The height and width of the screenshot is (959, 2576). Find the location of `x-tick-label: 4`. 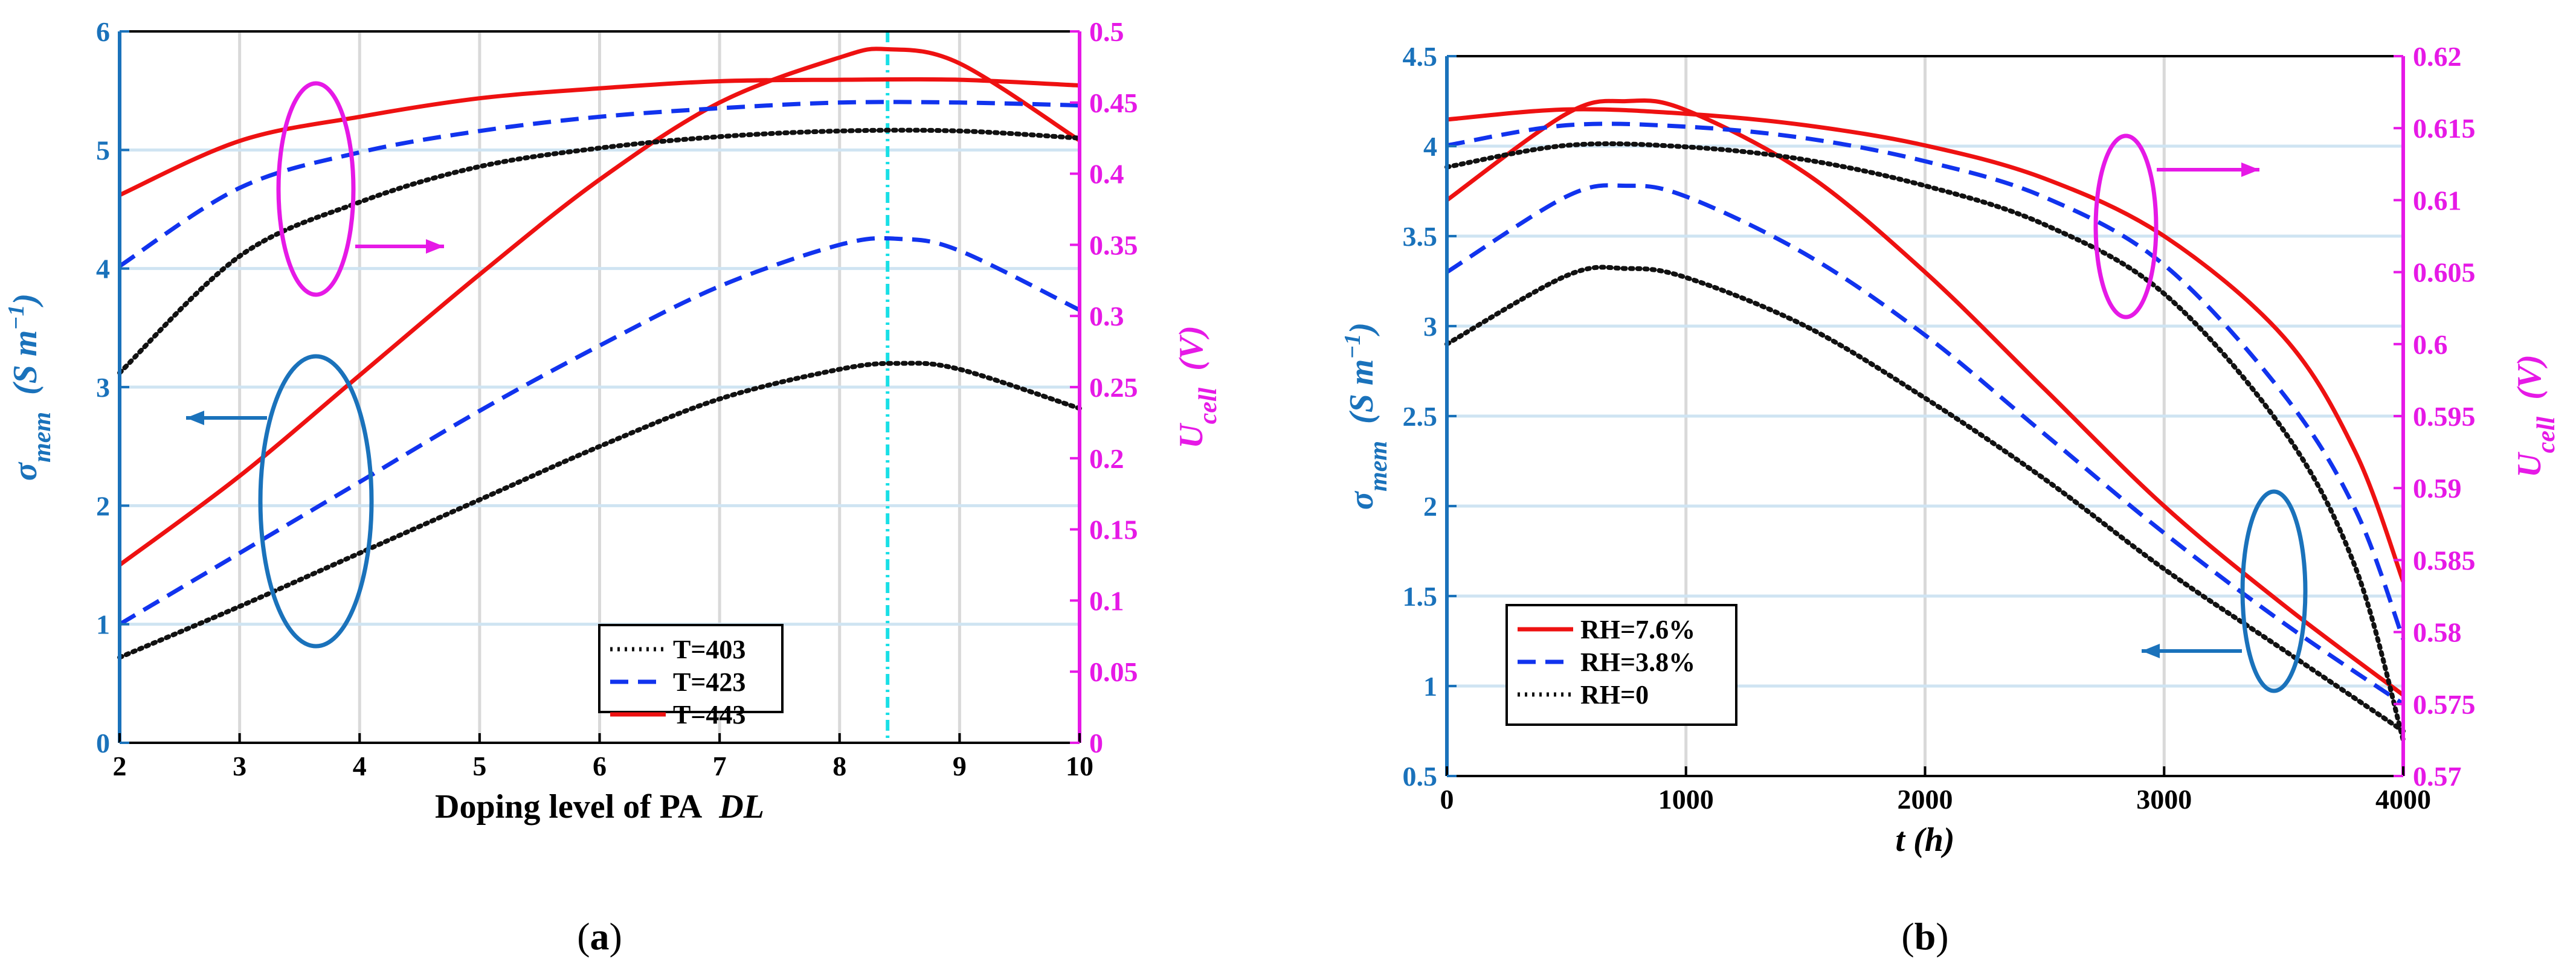

x-tick-label: 4 is located at coordinates (360, 766).